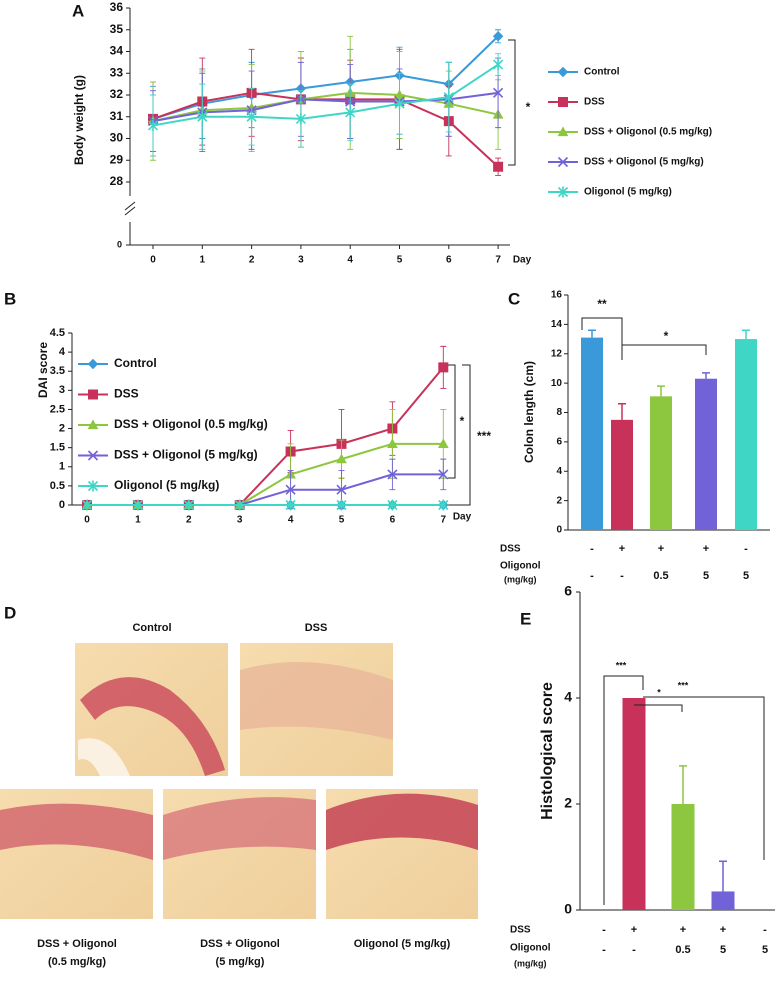 The height and width of the screenshot is (982, 777). I want to click on legend-label: DSS + Oligonol (5 mg/kg), so click(186, 455).